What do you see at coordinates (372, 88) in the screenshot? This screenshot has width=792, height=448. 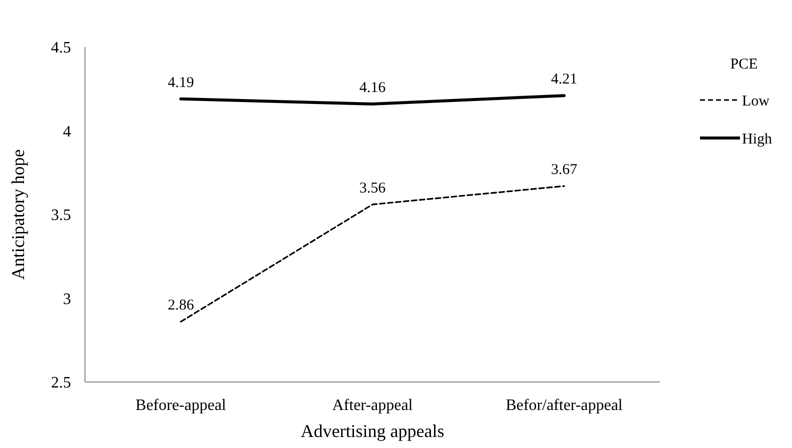 I see `data-label: 4.16` at bounding box center [372, 88].